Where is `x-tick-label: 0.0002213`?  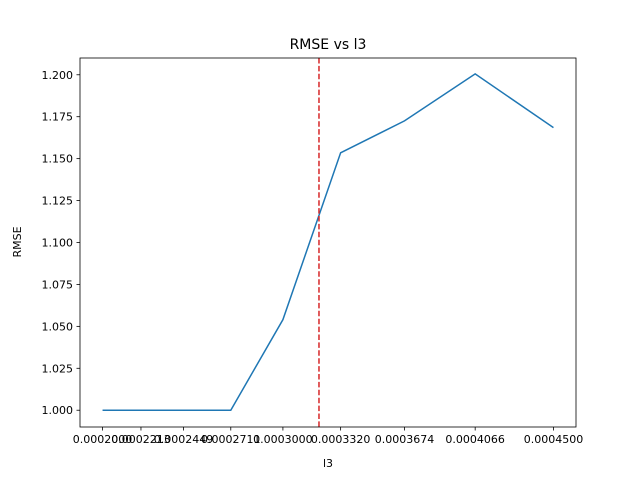
x-tick-label: 0.0002213 is located at coordinates (141, 439).